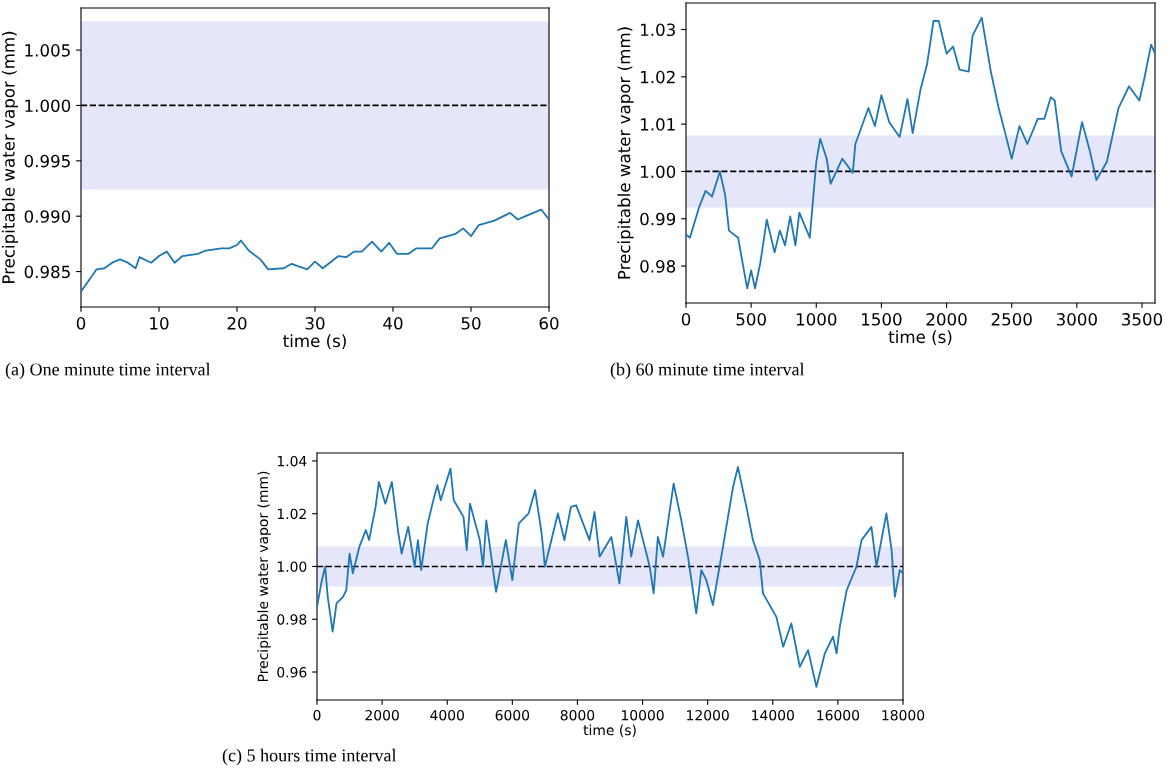  I want to click on y-tick-label: 0.985, so click(47, 272).